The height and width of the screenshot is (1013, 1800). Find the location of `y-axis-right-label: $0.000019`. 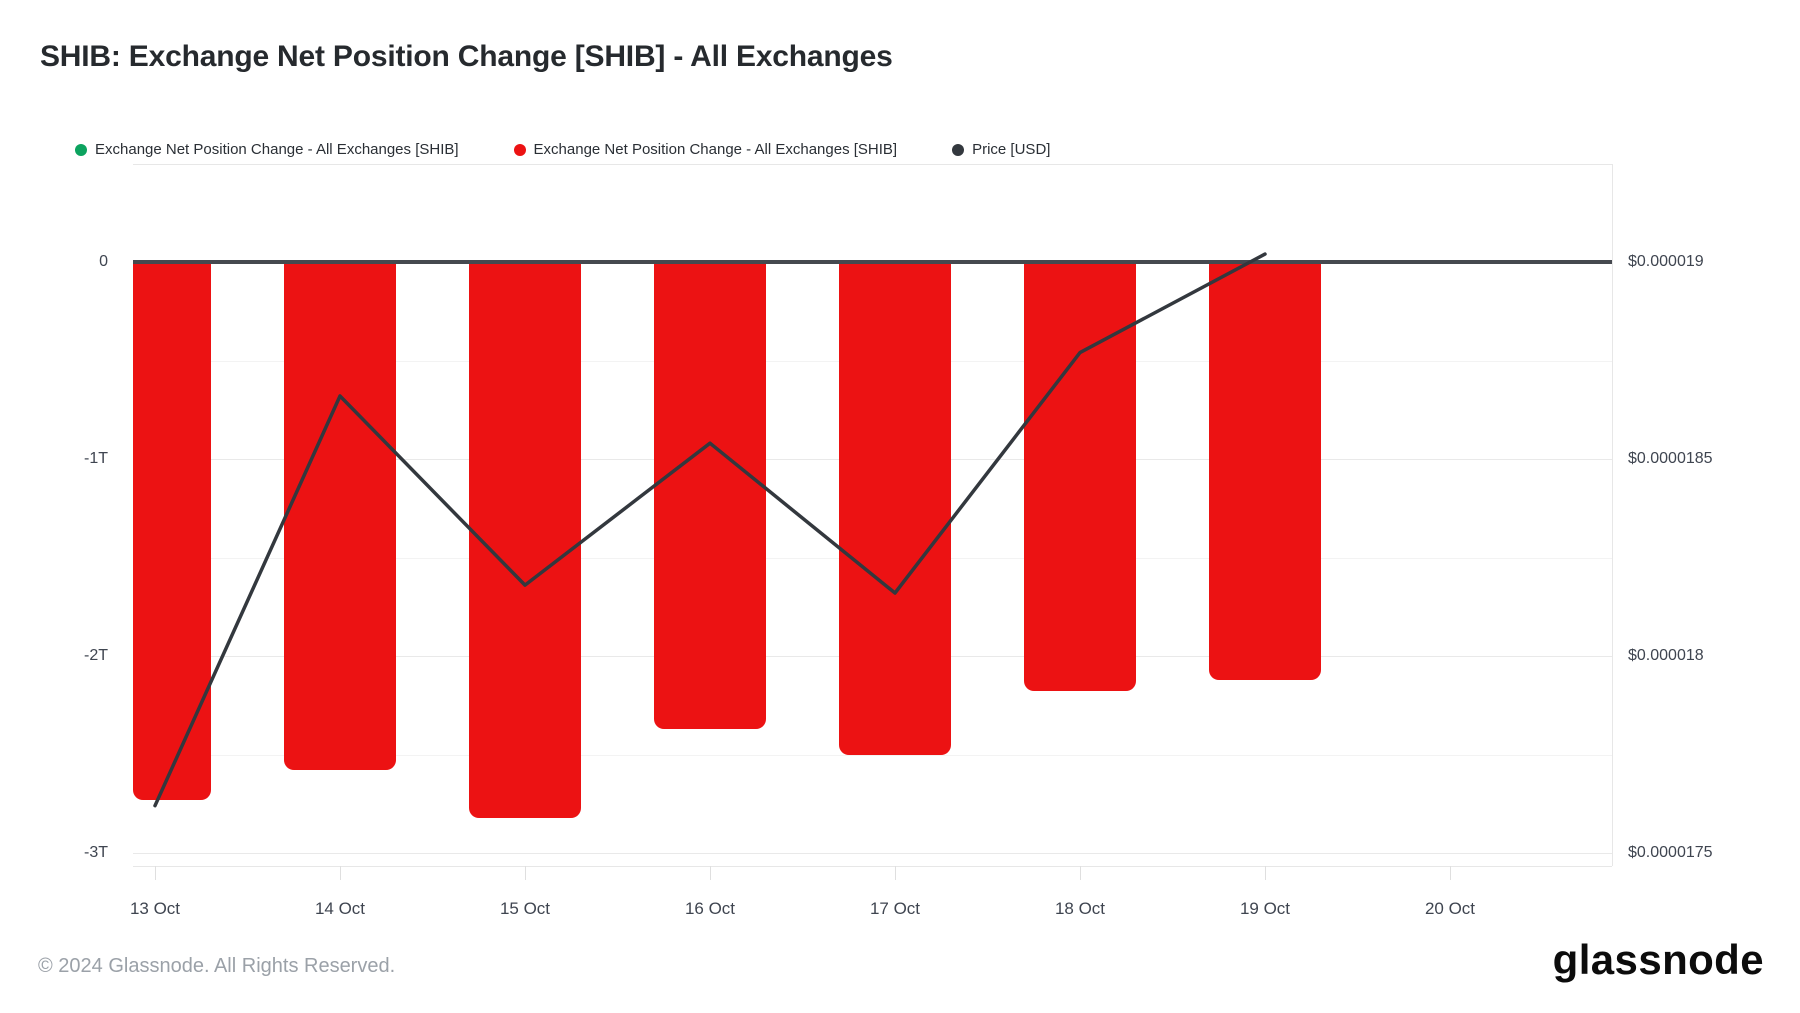

y-axis-right-label: $0.000019 is located at coordinates (1666, 261).